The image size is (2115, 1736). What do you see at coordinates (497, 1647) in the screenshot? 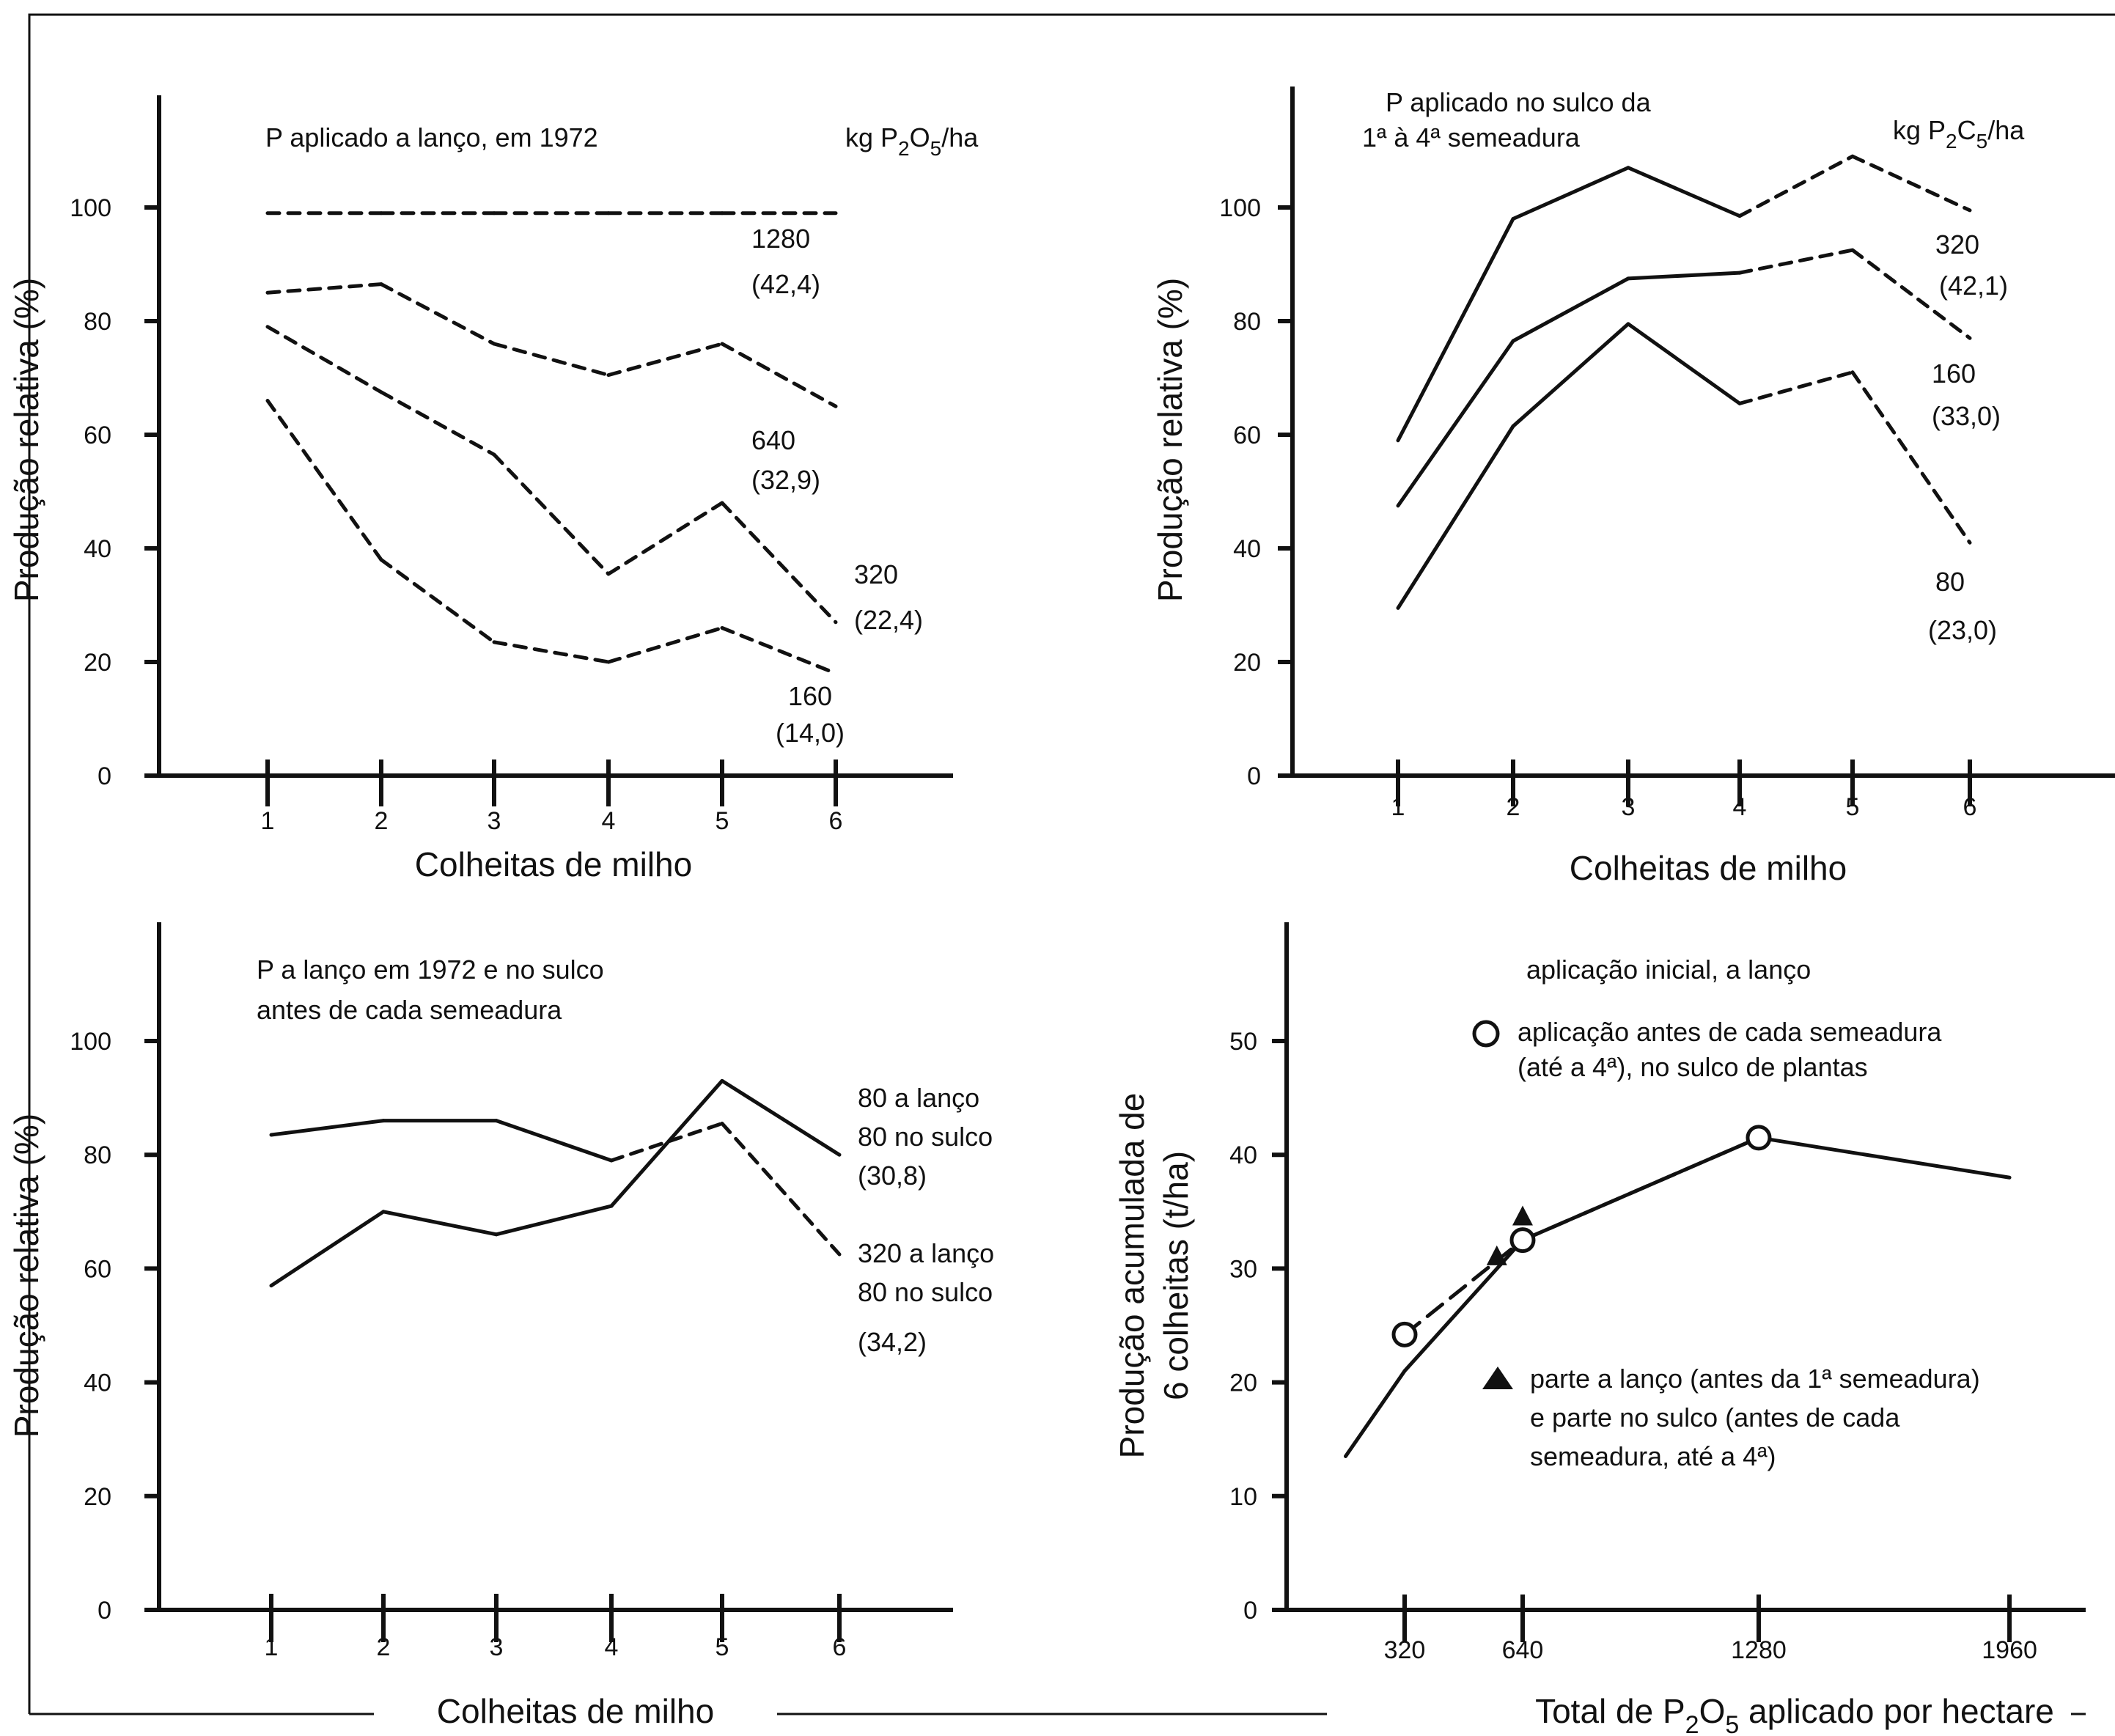
I see `panel-c-x-tick-label: 3` at bounding box center [497, 1647].